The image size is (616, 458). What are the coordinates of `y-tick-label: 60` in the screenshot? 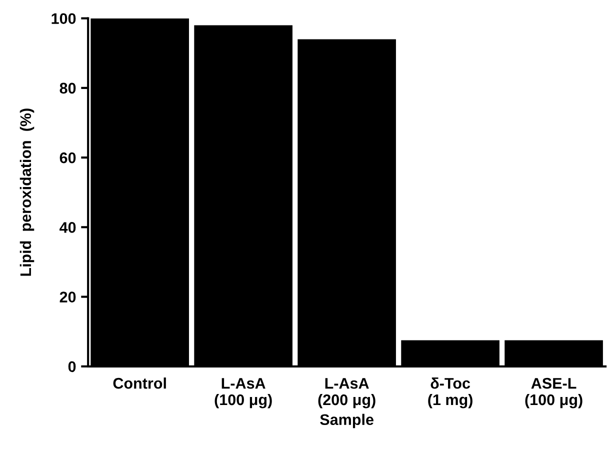 It's located at (68, 158).